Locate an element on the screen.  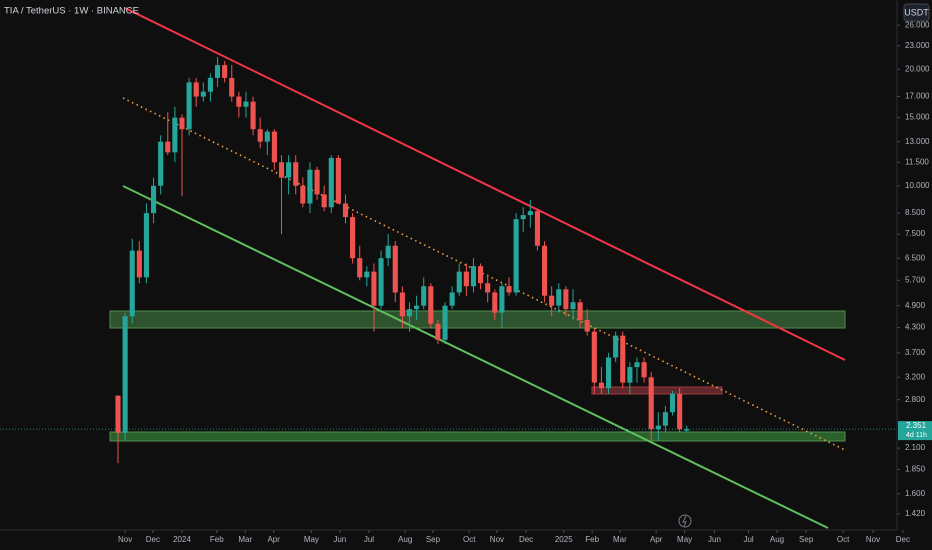
resistance-zone is located at coordinates (657, 390).